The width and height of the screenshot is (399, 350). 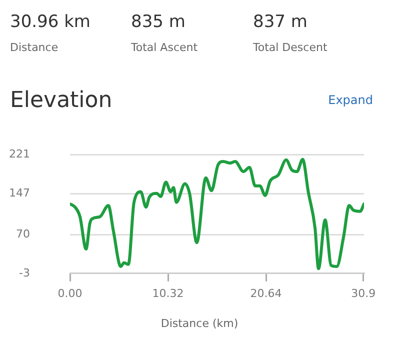 I want to click on text: Total Ascent, so click(x=164, y=47).